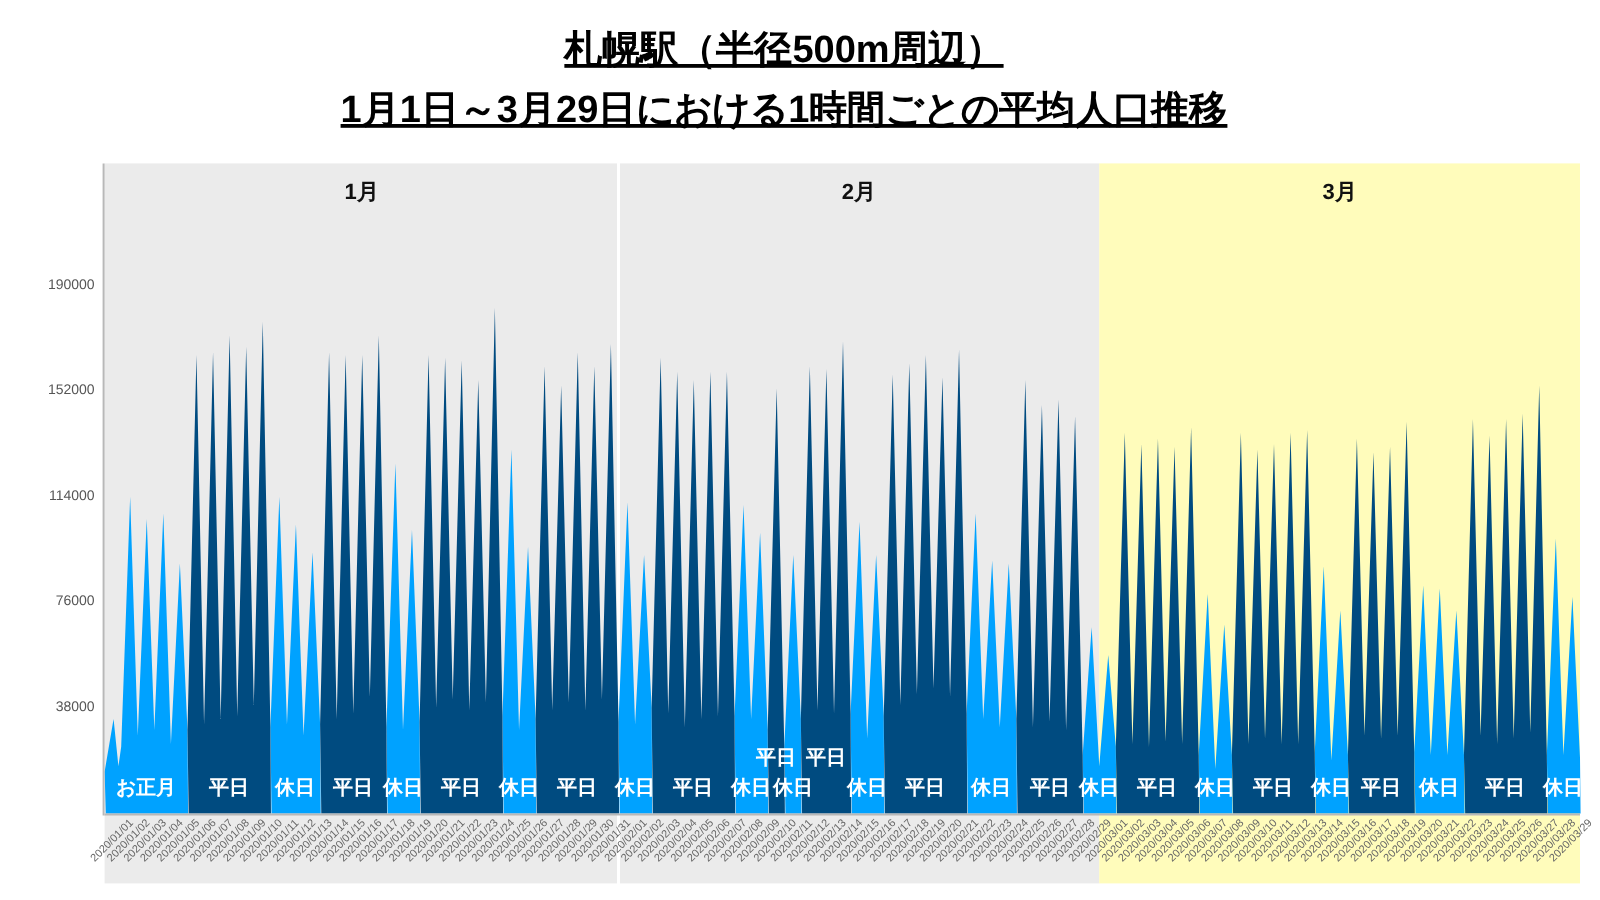  Describe the element at coordinates (784, 111) in the screenshot. I see `chart-subtitle: 1月1日～3月29日における1時間ごとの平均人口推移` at that location.